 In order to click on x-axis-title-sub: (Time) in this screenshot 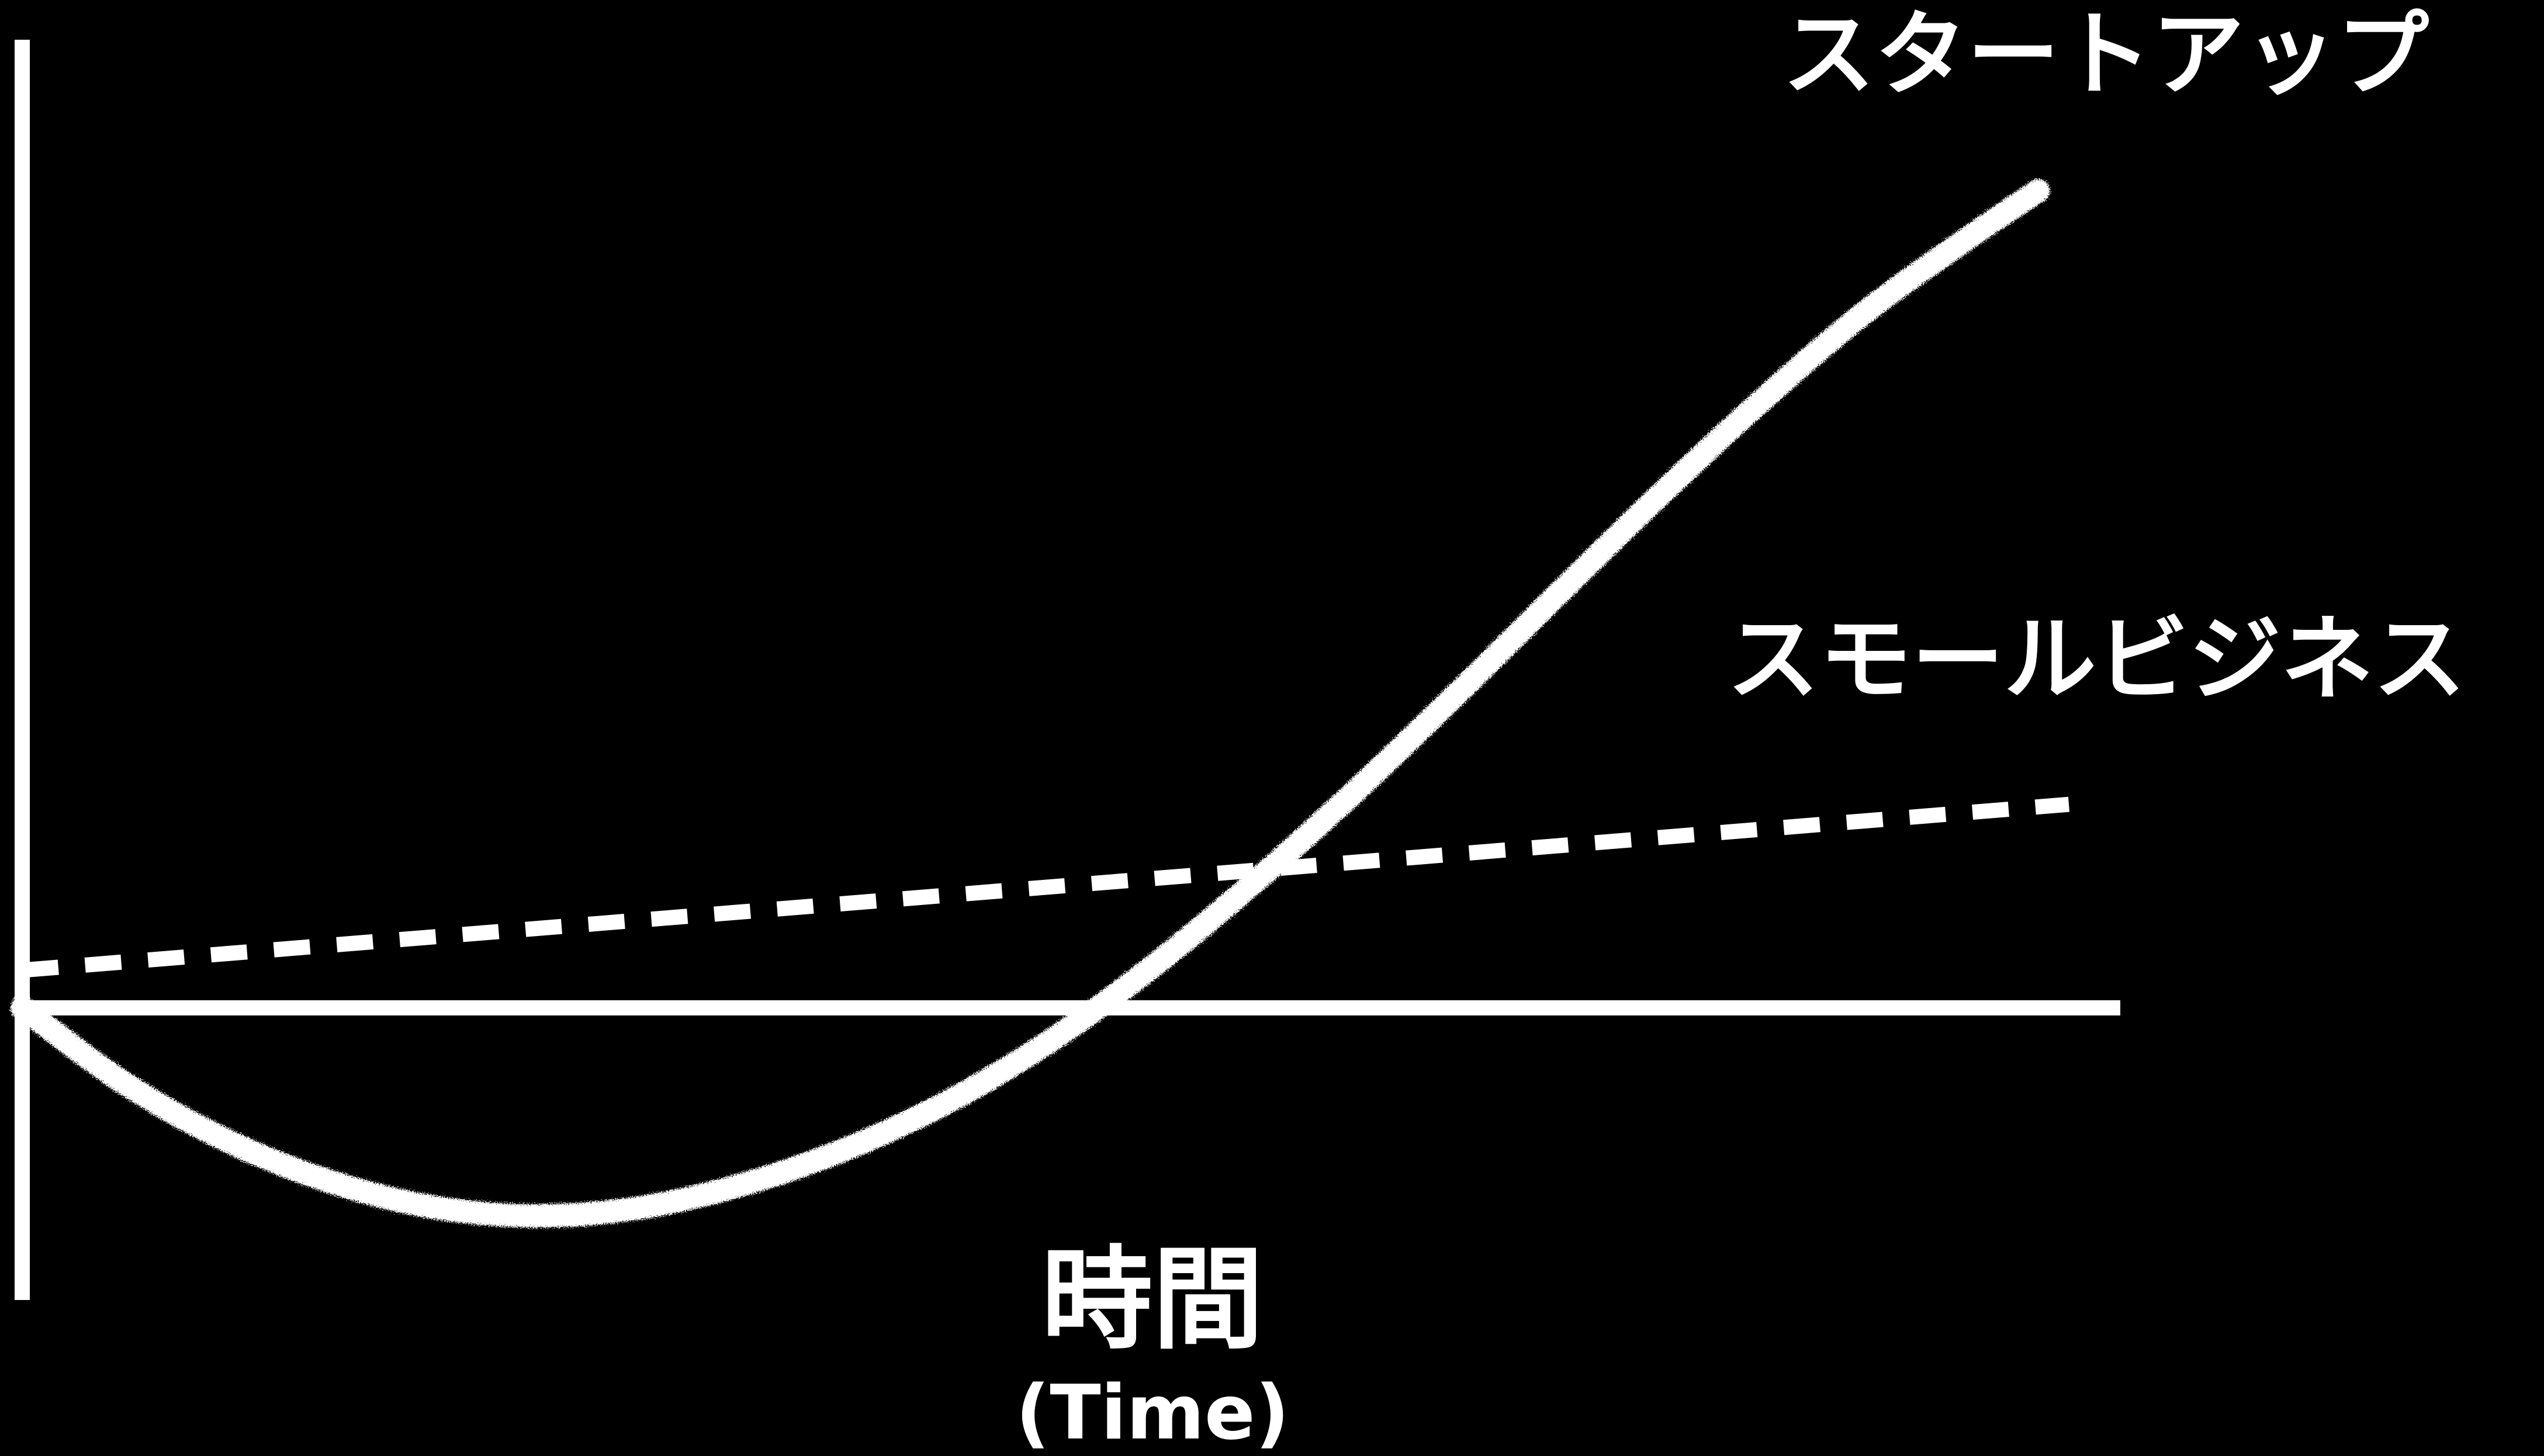, I will do `click(1152, 1413)`.